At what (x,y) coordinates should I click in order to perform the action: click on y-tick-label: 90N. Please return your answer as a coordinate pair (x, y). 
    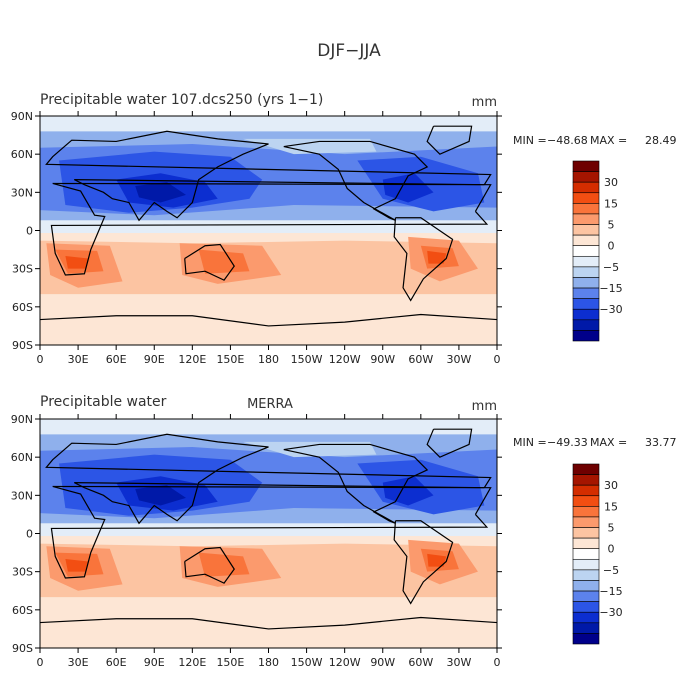
    Looking at the image, I should click on (22, 116).